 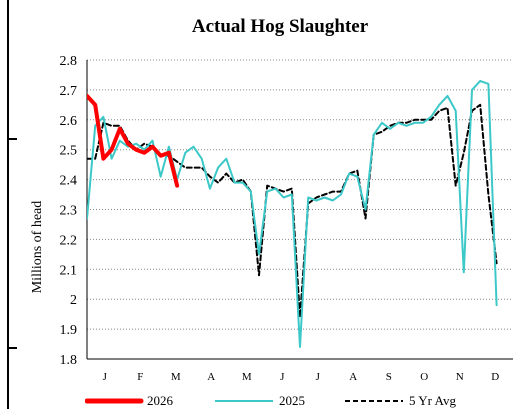 What do you see at coordinates (69, 151) in the screenshot?
I see `y-tick-label: 2.5` at bounding box center [69, 151].